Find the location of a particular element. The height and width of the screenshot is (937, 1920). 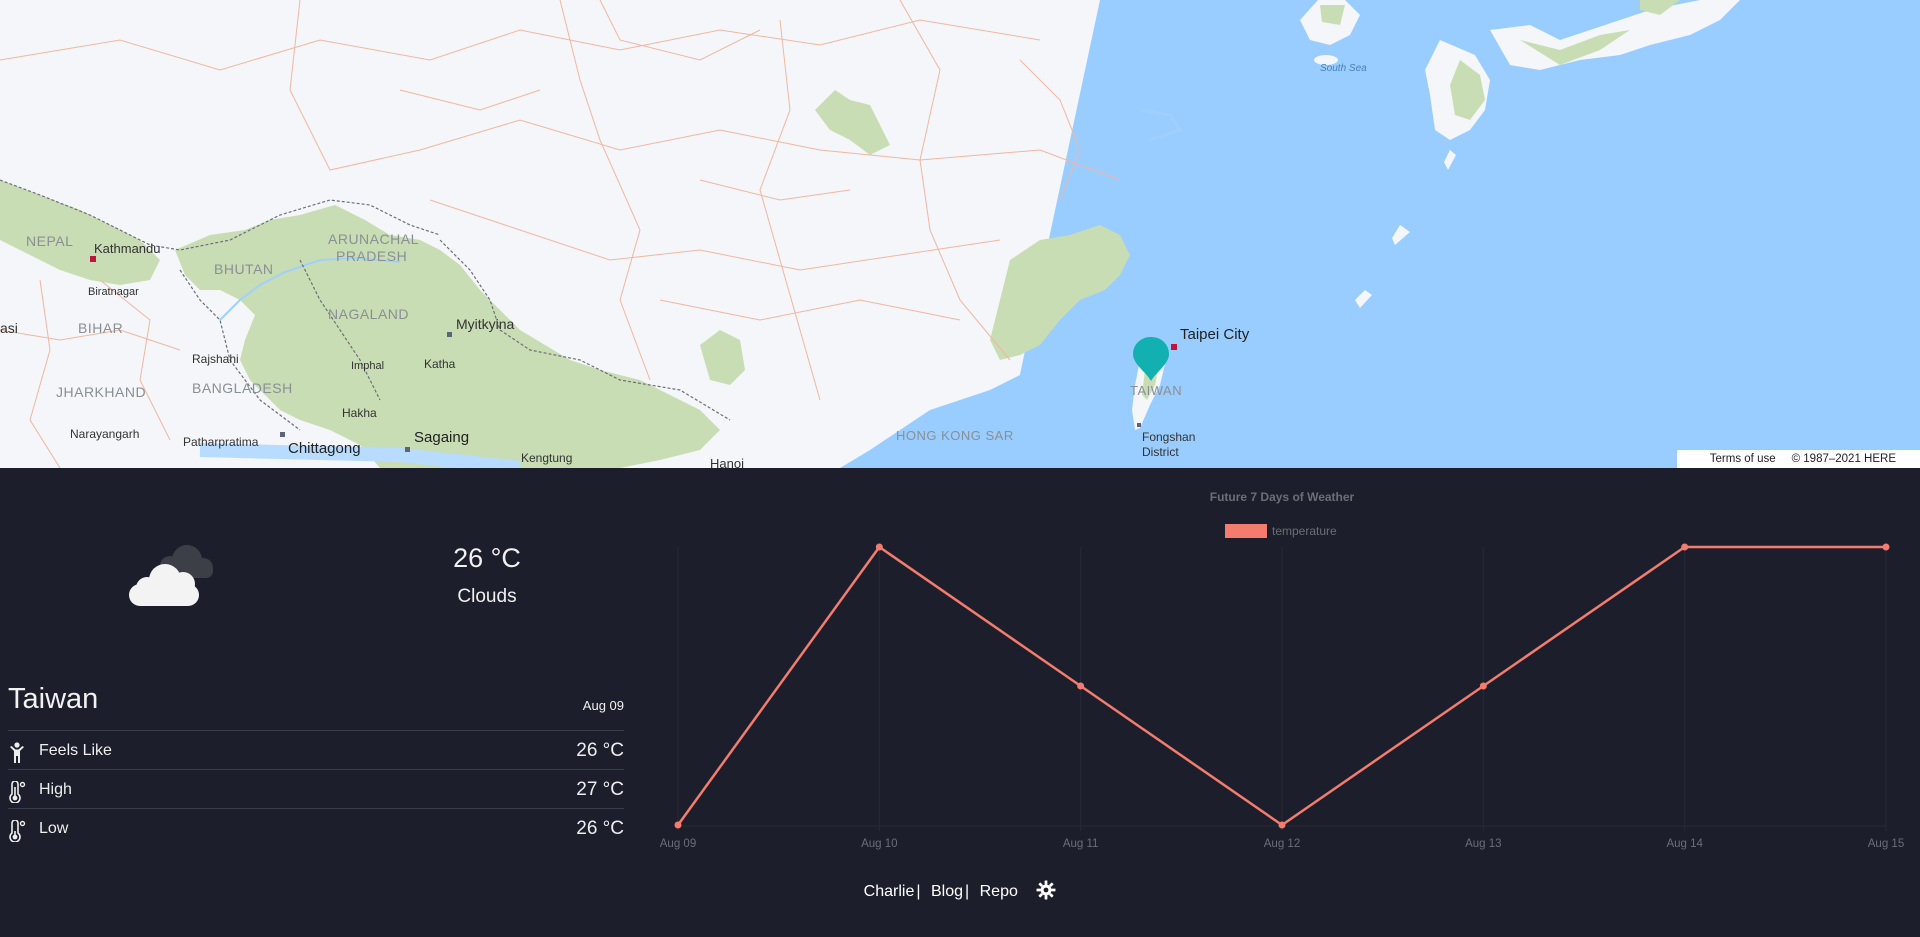

copyright-text: © 1987–2021 HERE is located at coordinates (1843, 459).